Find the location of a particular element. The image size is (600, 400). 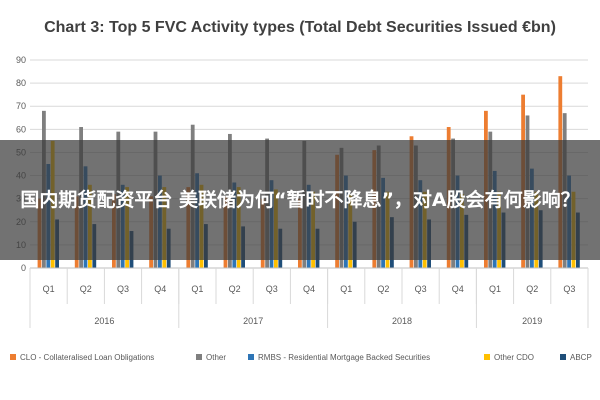

year-label: 2017 is located at coordinates (253, 321).